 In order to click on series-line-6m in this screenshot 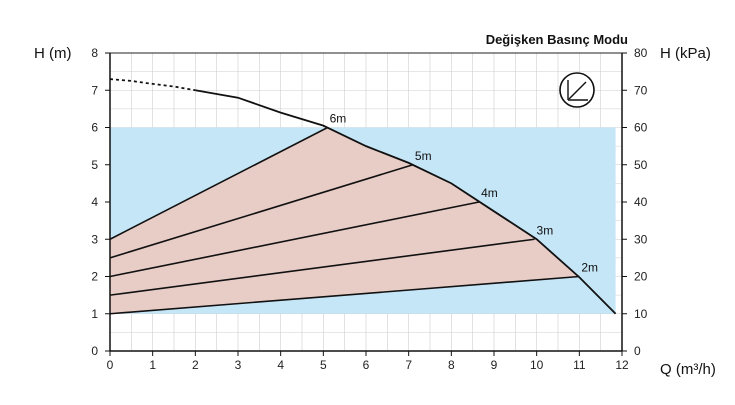, I will do `click(218, 183)`.